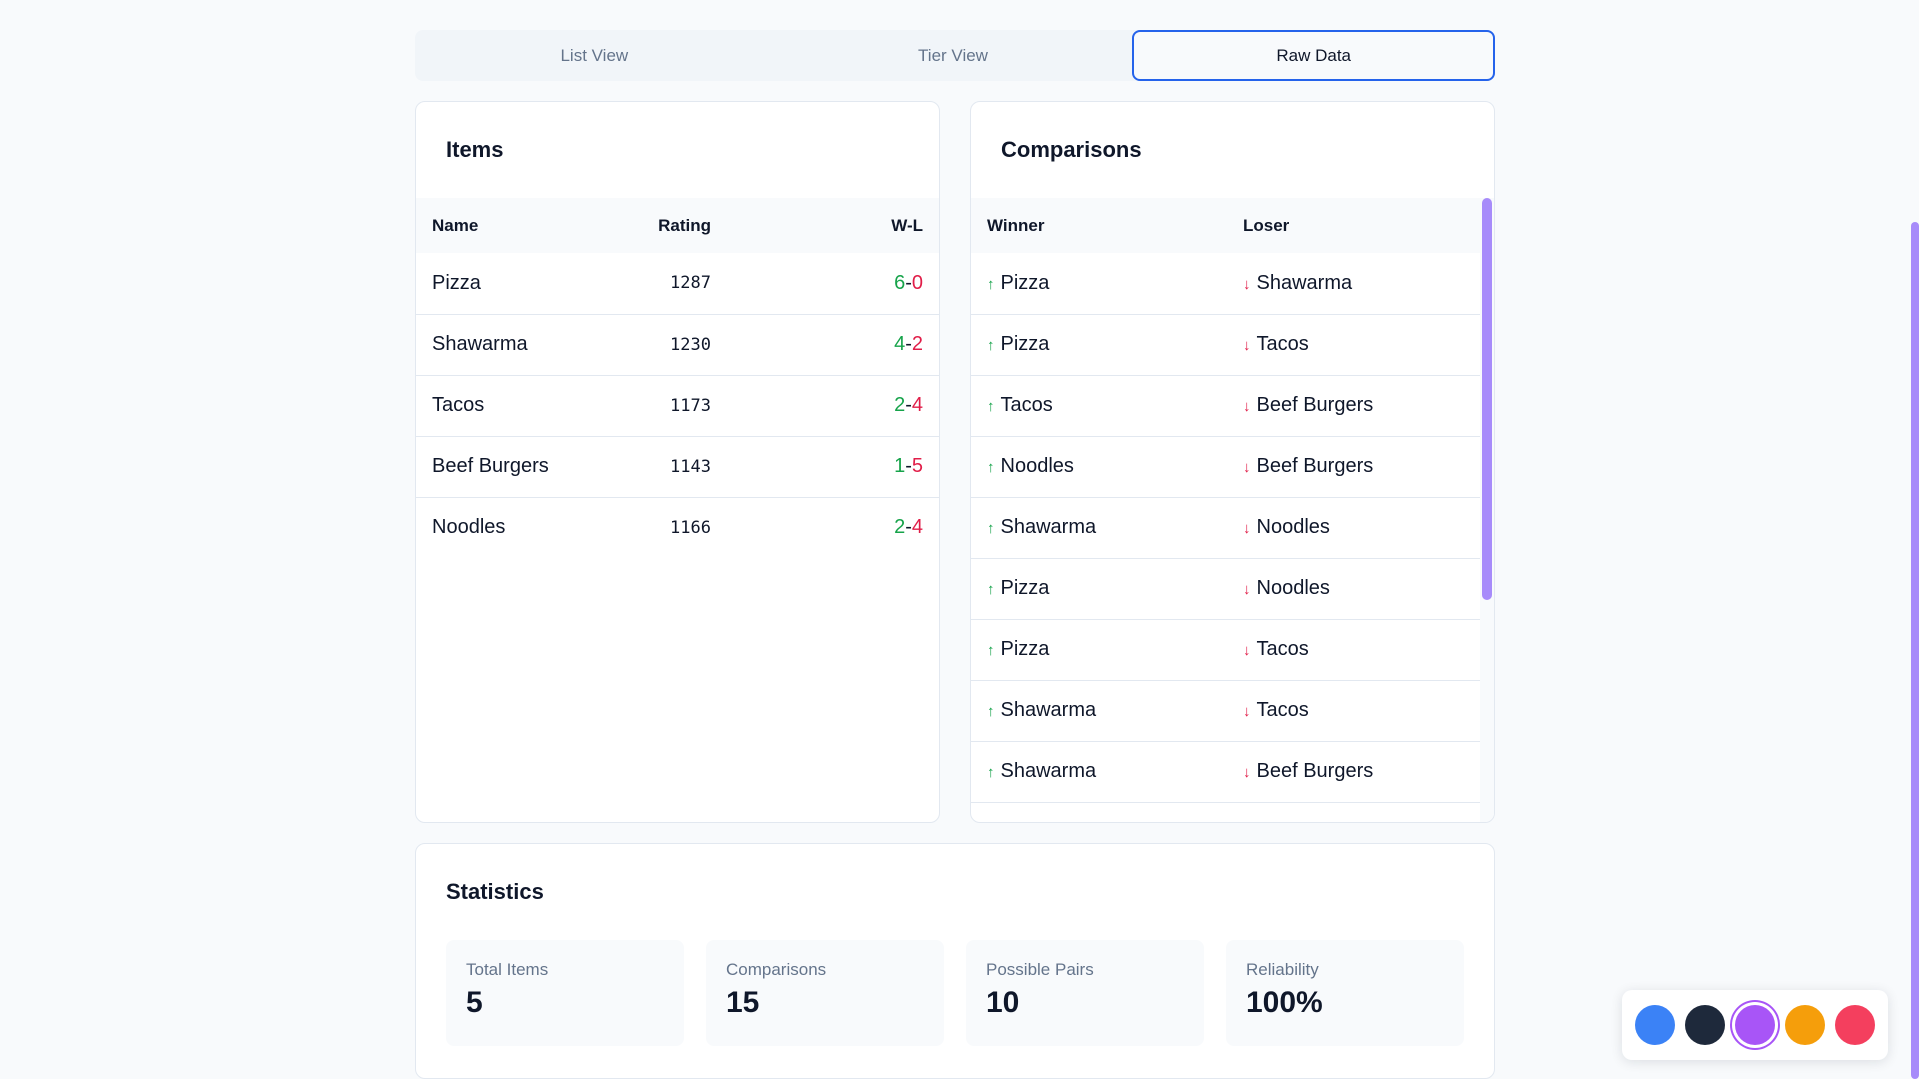 The image size is (1919, 1079). I want to click on table-row: Beef Burgers 1143 1-5, so click(677, 467).